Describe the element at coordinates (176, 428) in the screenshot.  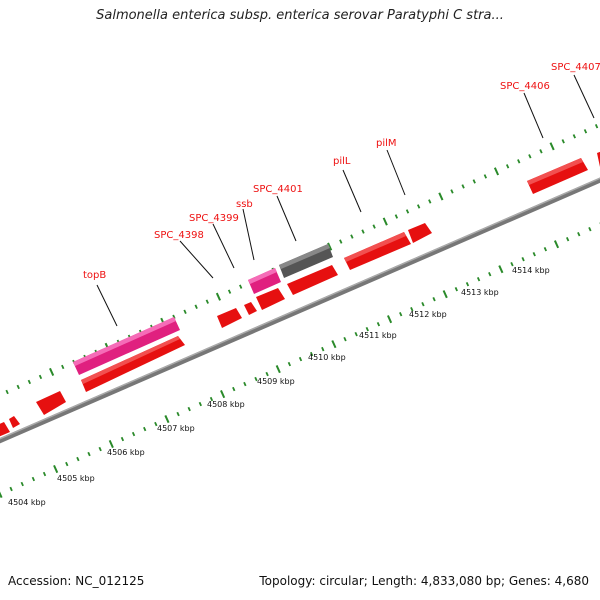
I see `tick-label-4507: 4507 kbp` at that location.